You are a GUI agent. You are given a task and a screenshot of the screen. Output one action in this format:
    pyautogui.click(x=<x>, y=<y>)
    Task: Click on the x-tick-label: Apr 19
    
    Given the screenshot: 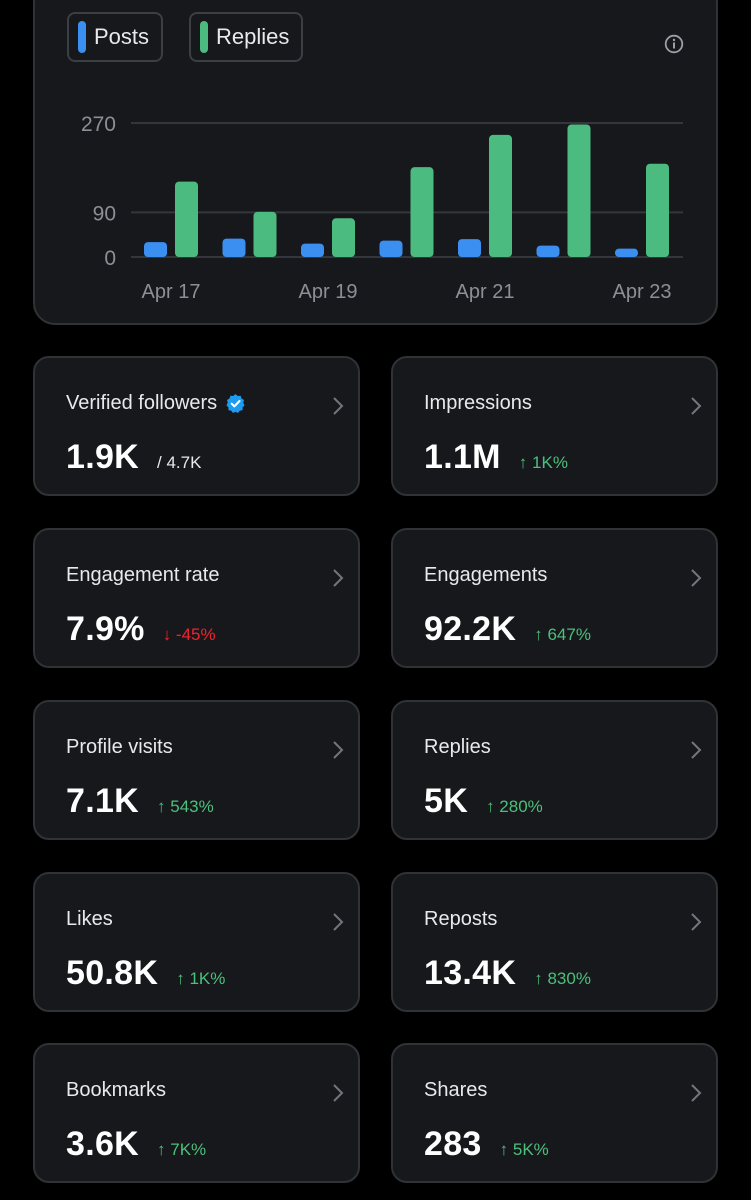 What is the action you would take?
    pyautogui.click(x=328, y=292)
    